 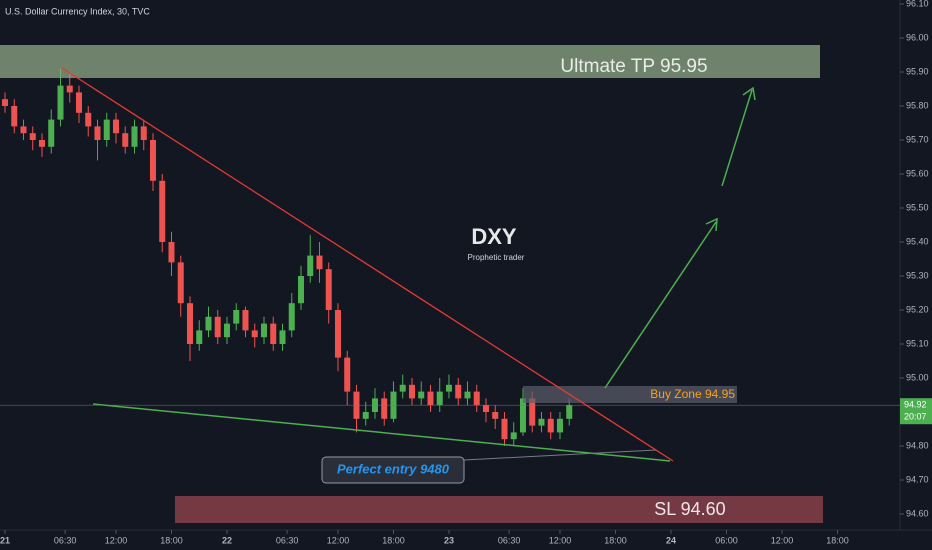 I want to click on target-label: Ultmate TP 95.95, so click(x=633, y=66).